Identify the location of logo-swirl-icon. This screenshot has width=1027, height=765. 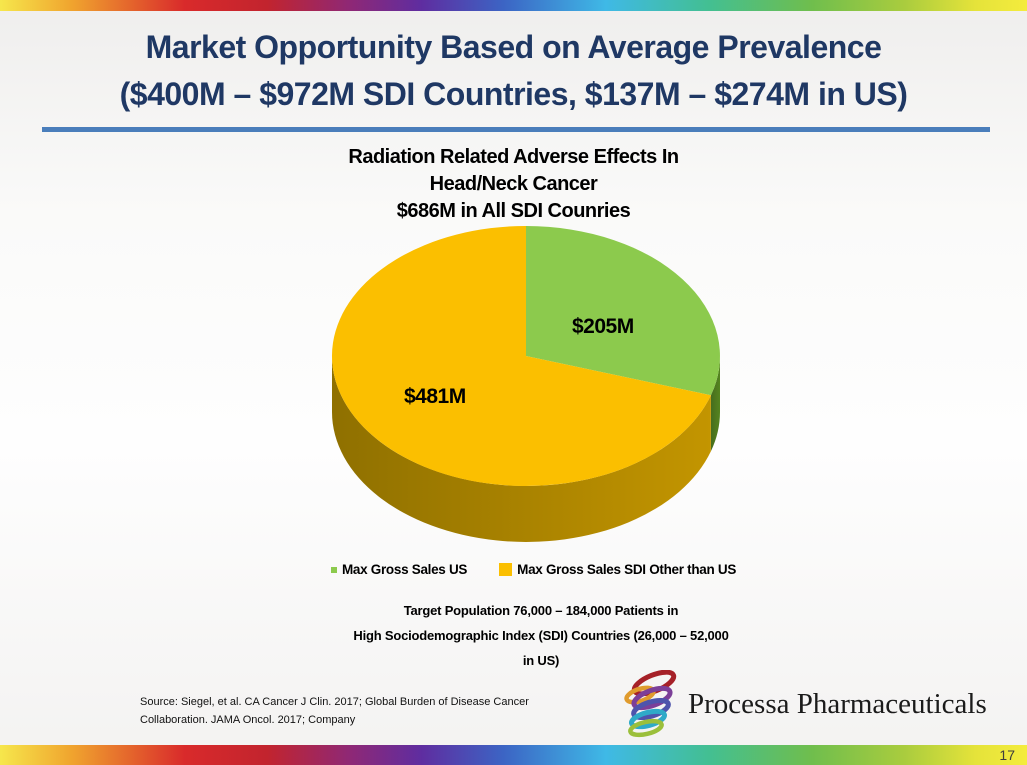
(650, 704).